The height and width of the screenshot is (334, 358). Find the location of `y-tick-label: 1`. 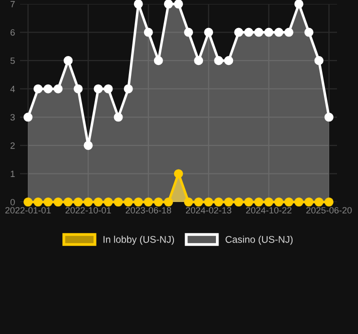

y-tick-label: 1 is located at coordinates (12, 173).